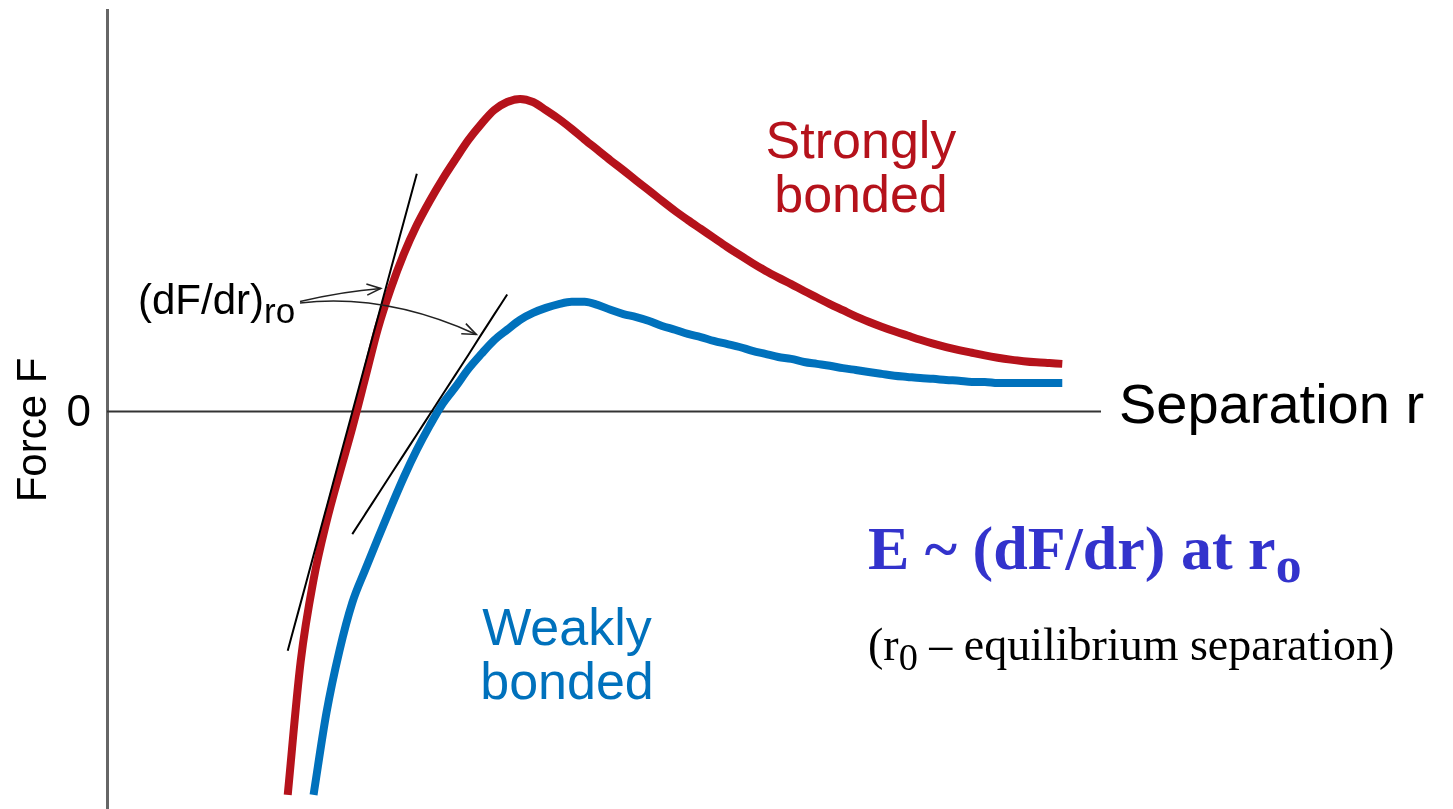 The width and height of the screenshot is (1453, 809). What do you see at coordinates (31, 430) in the screenshot?
I see `y-axis-title: Force F` at bounding box center [31, 430].